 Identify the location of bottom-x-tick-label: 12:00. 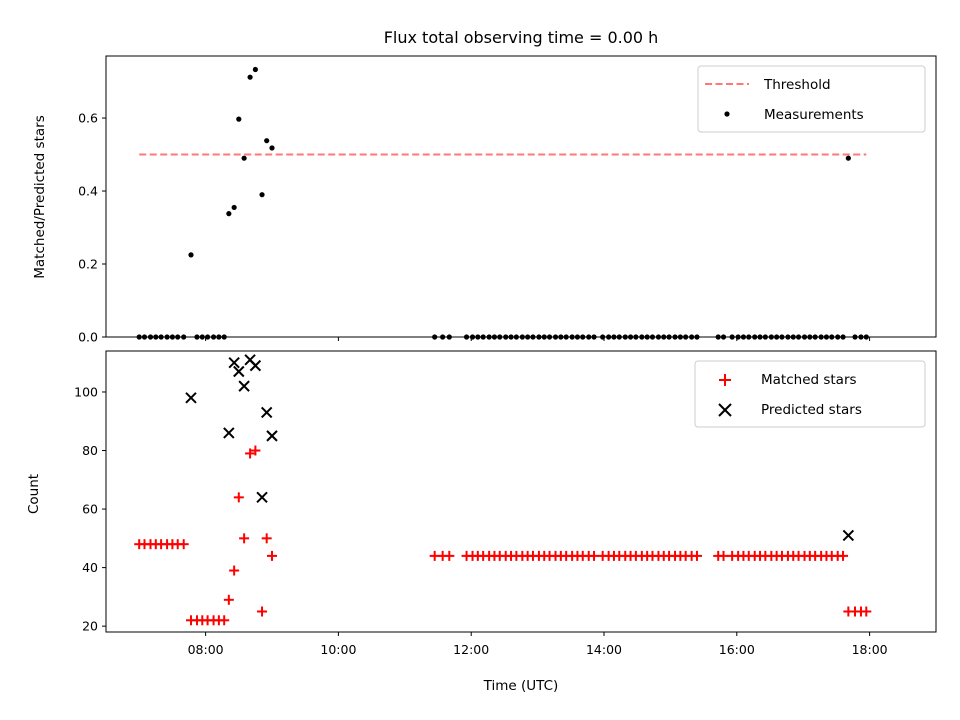
(471, 649).